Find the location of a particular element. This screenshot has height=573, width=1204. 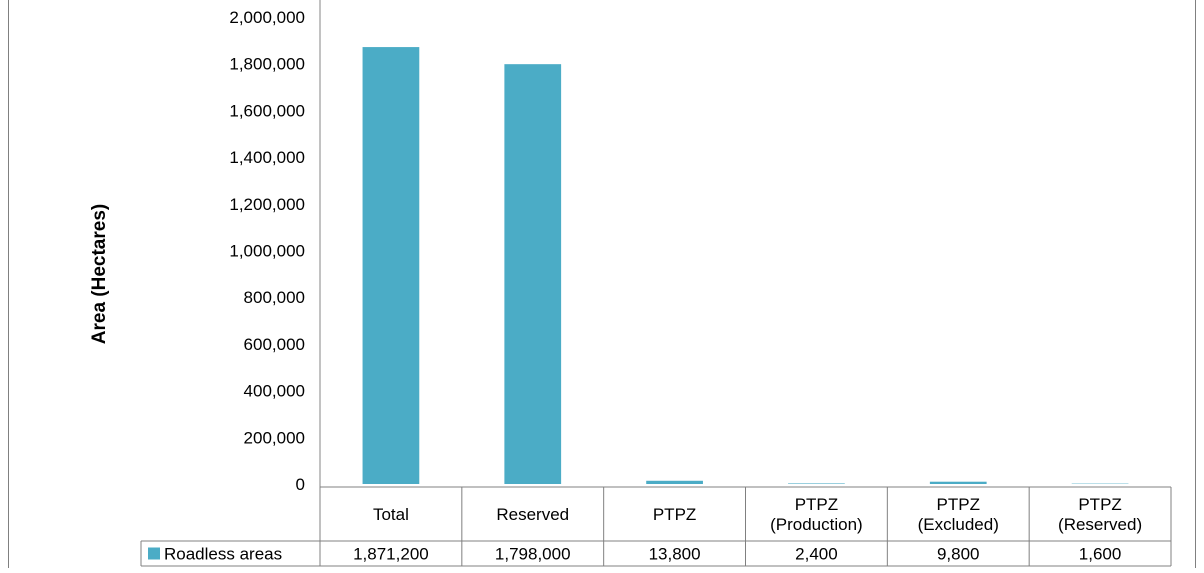

data-label: 1,798,000 is located at coordinates (533, 554).